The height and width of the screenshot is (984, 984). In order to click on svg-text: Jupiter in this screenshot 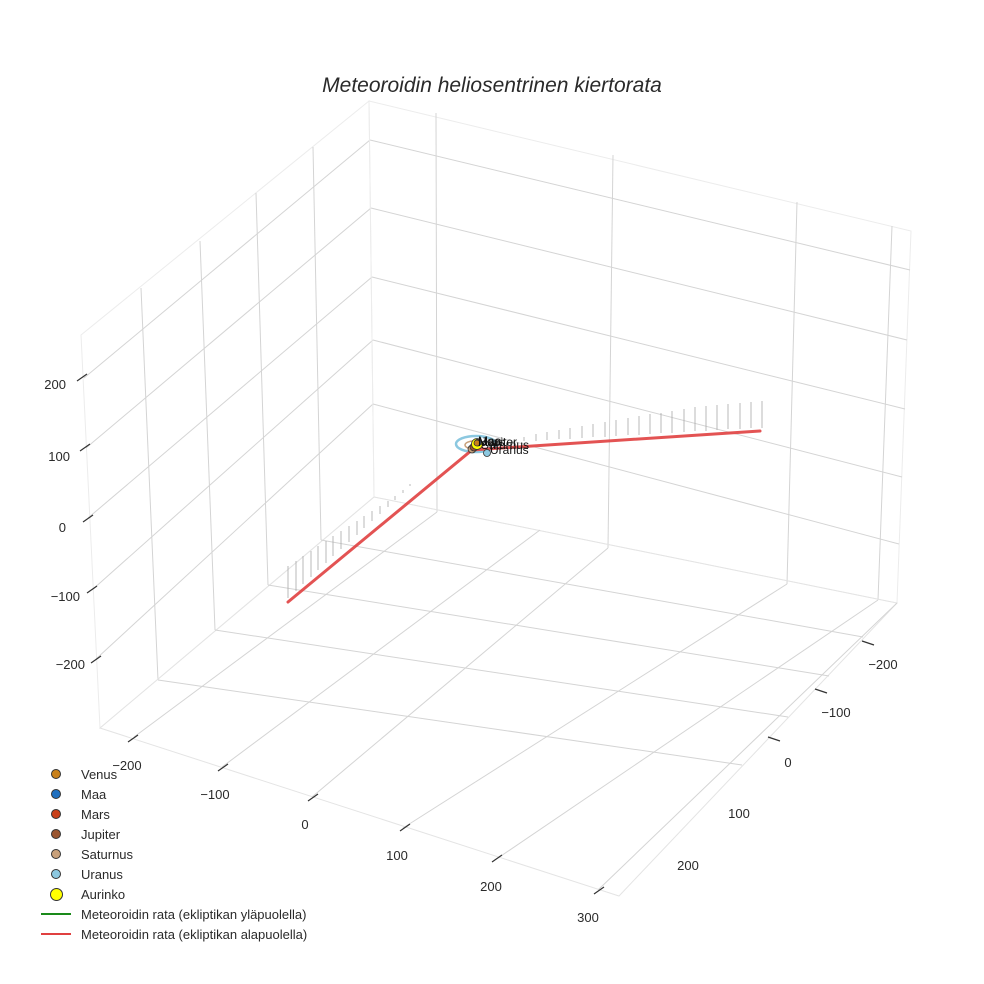, I will do `click(499, 442)`.